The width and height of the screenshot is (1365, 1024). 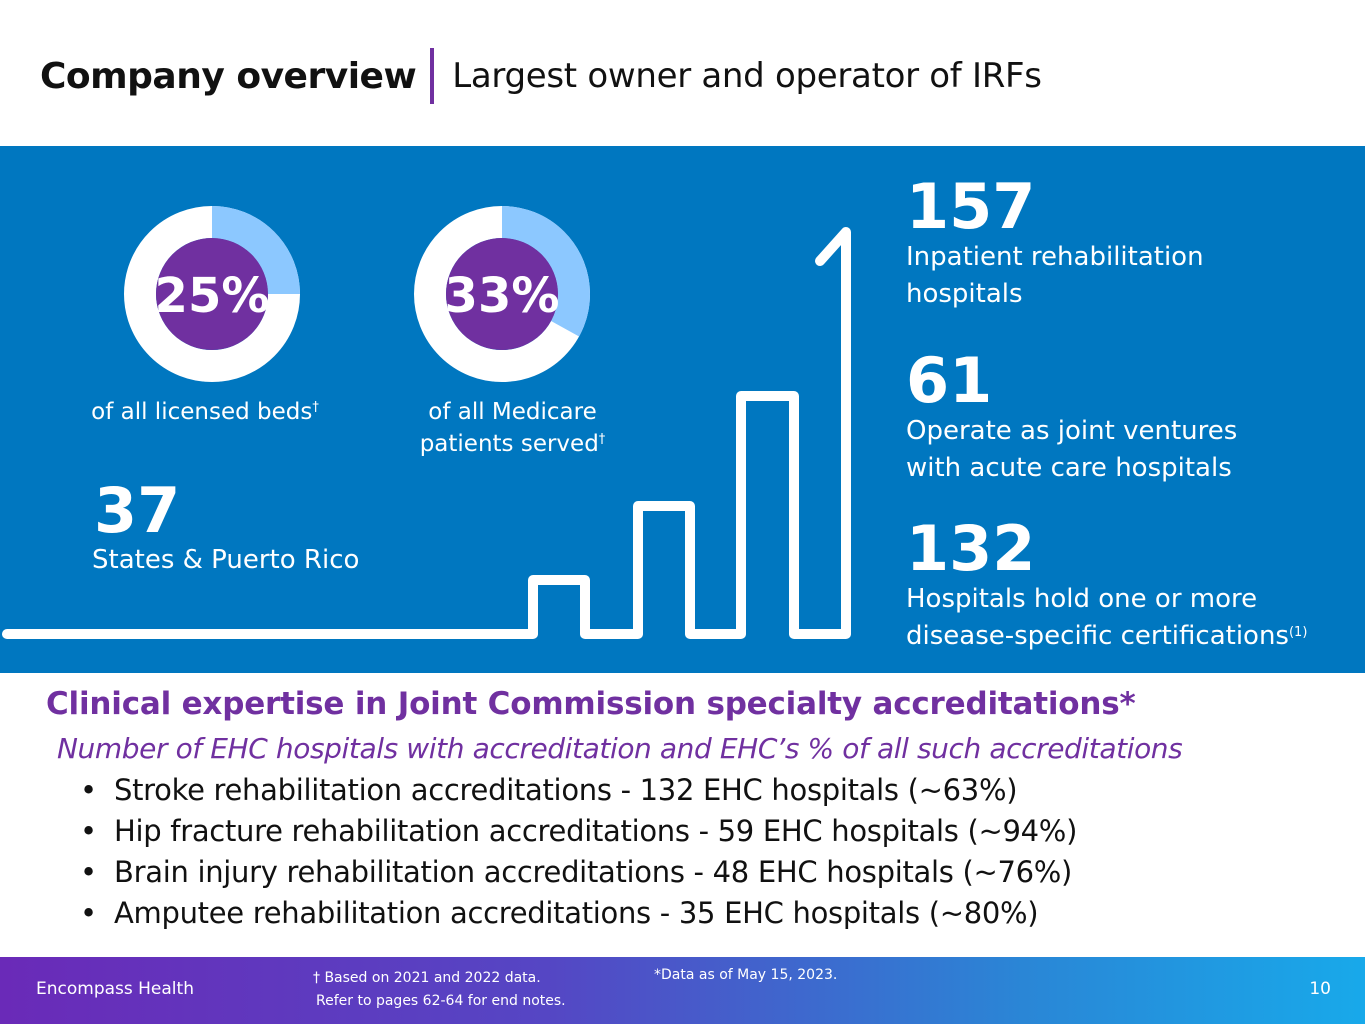 I want to click on medicare-donut-center, so click(x=502, y=294).